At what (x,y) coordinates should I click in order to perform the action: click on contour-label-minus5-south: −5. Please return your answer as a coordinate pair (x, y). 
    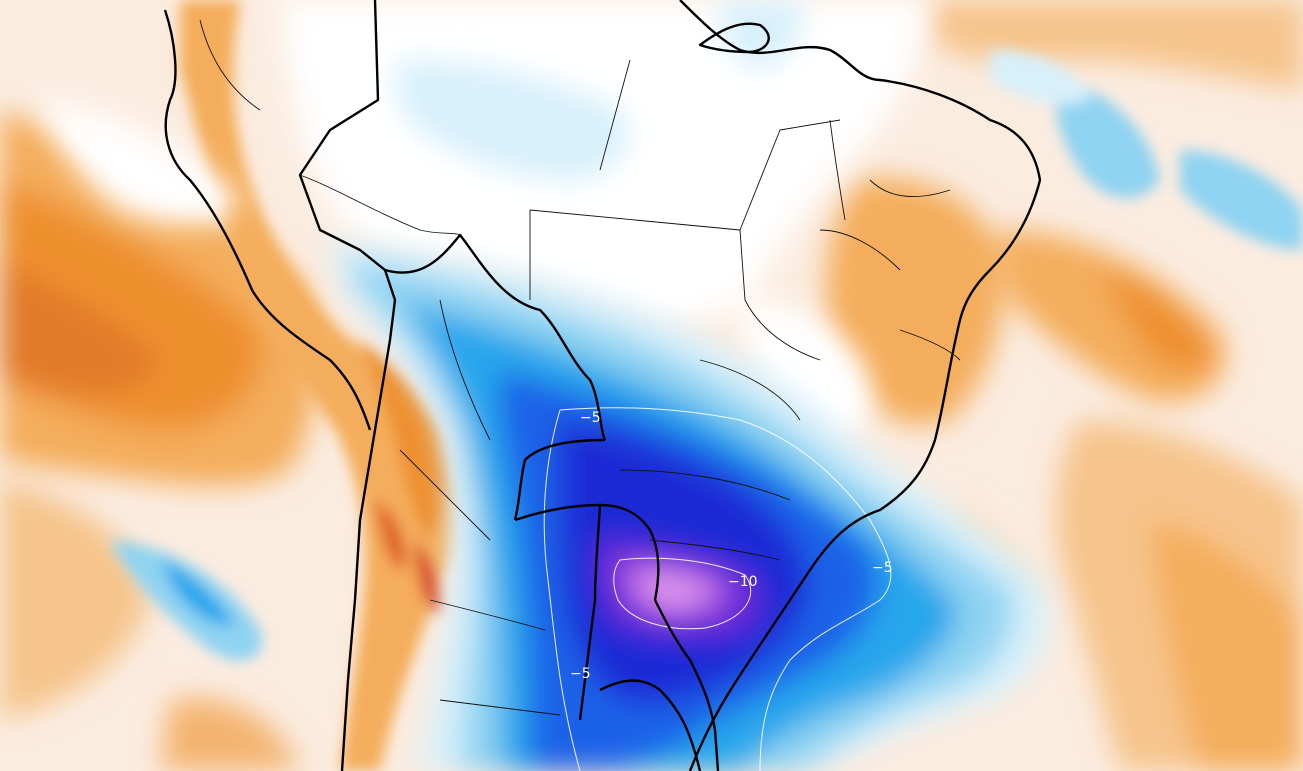
    Looking at the image, I should click on (580, 674).